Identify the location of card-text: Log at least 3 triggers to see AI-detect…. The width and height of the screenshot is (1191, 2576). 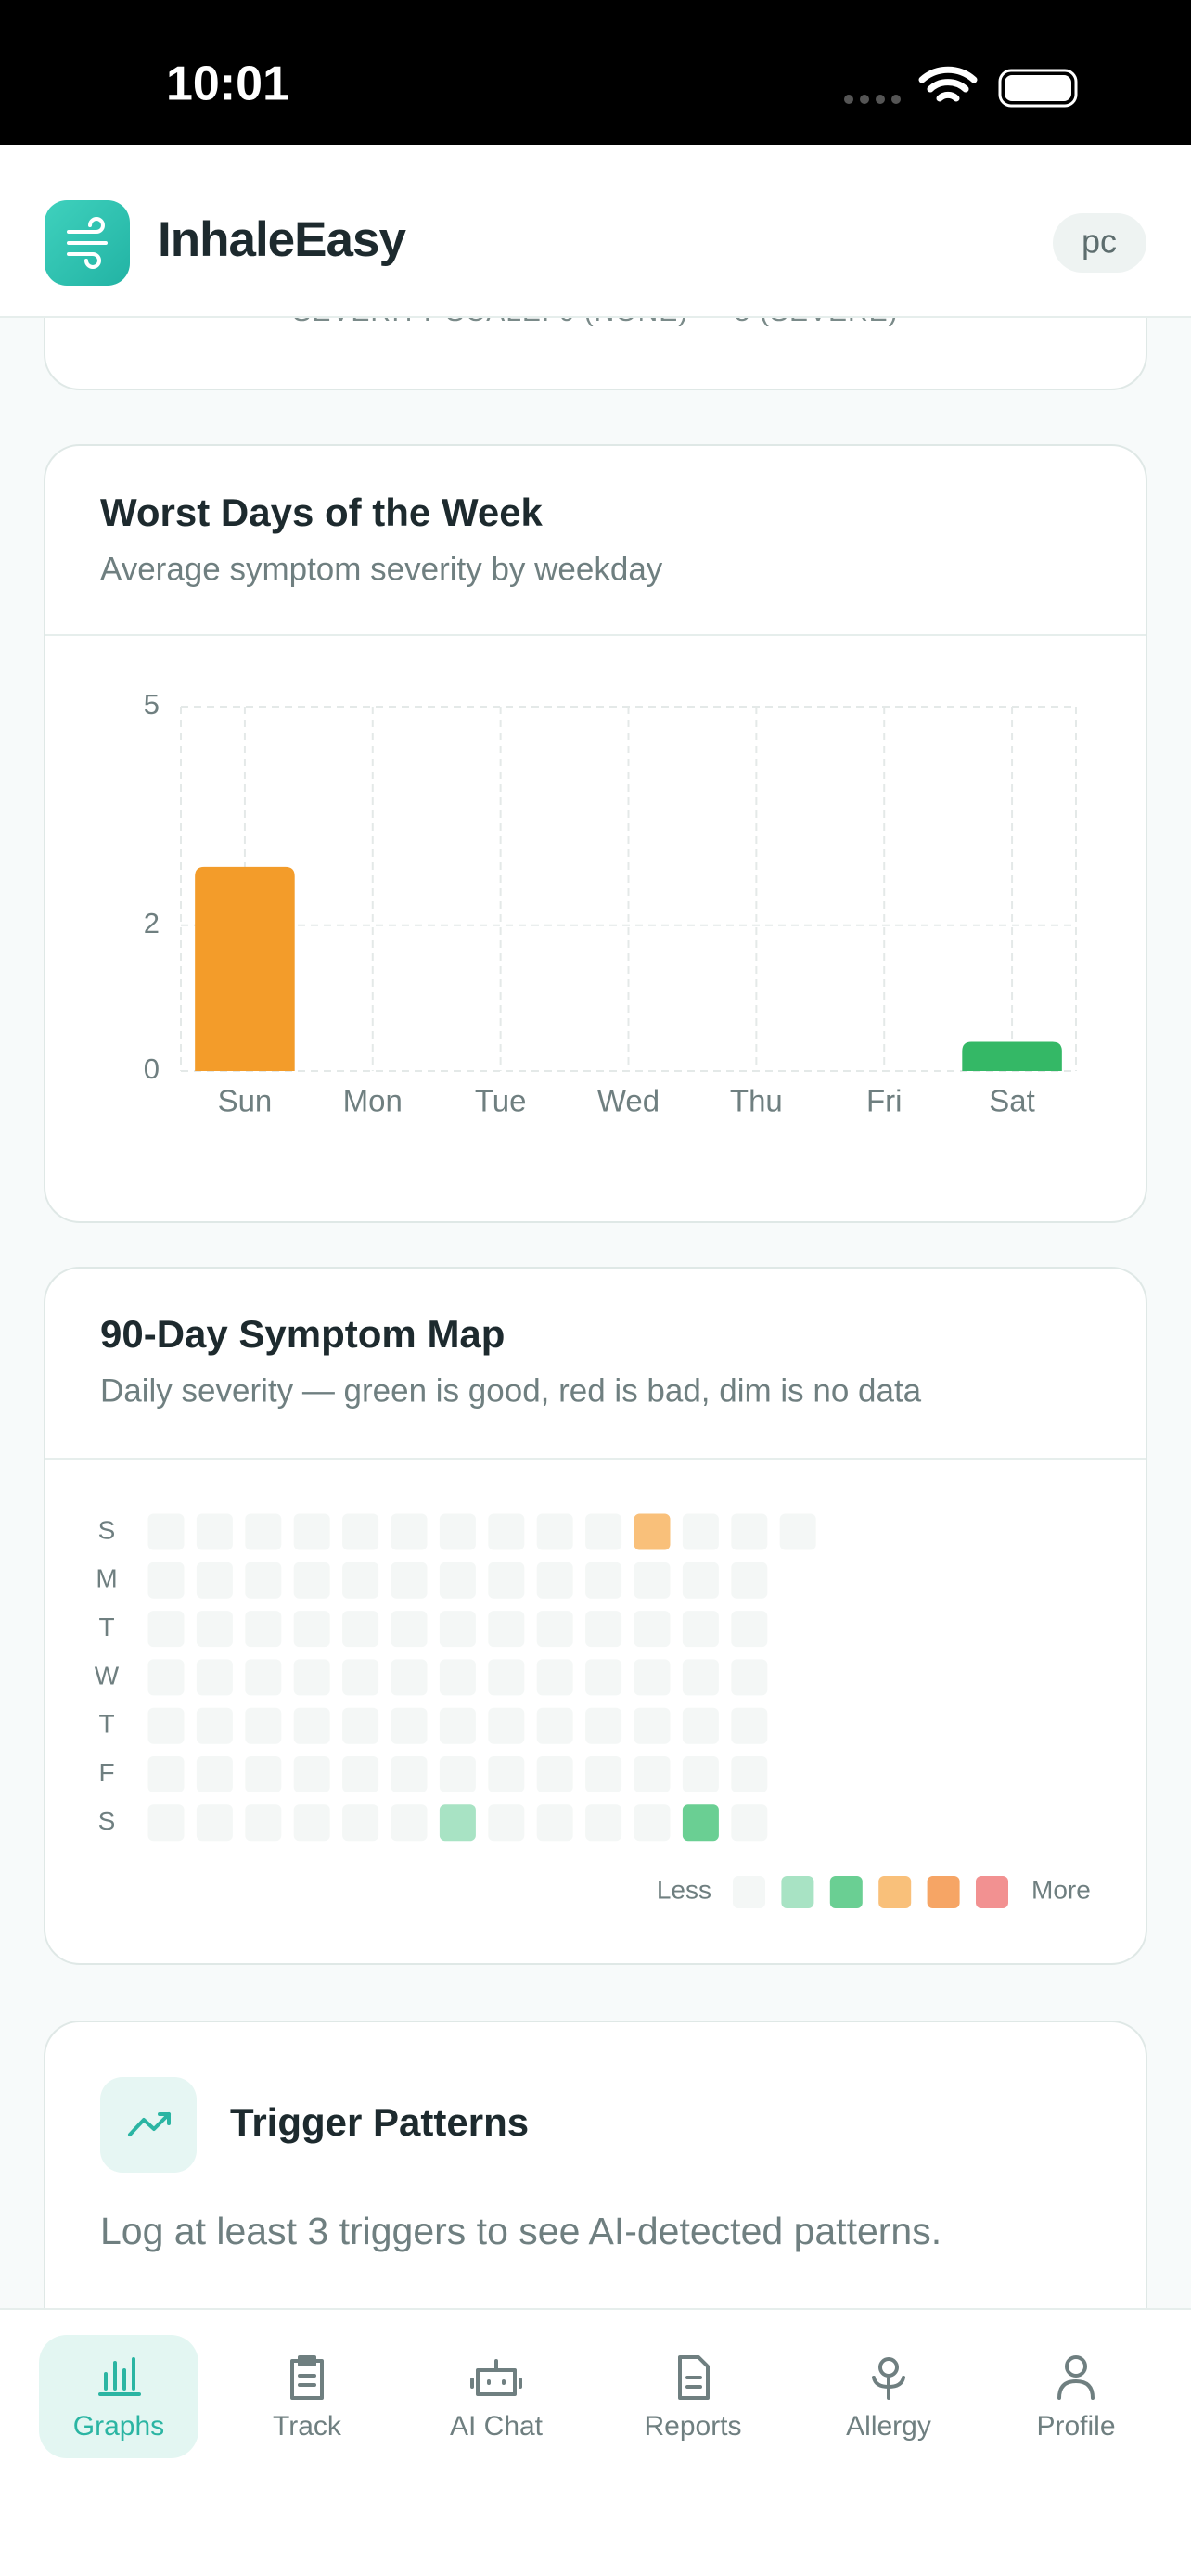
(520, 2231).